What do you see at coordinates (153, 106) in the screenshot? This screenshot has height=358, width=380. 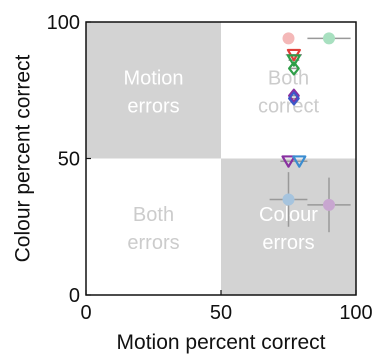 I see `quadrant-label-top-left: errors` at bounding box center [153, 106].